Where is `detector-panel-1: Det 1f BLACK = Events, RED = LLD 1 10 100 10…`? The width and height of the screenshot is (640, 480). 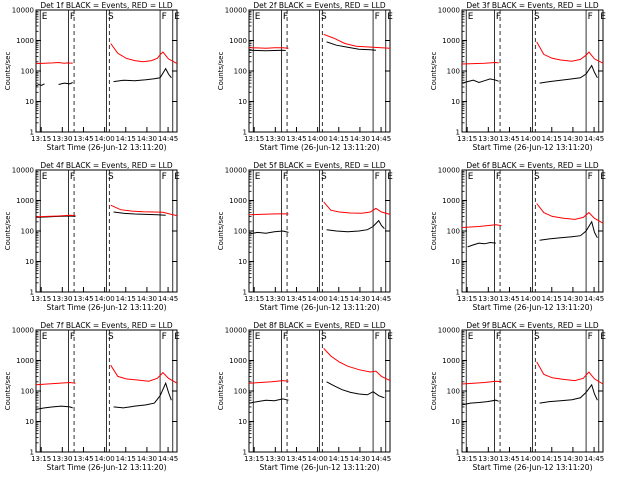
detector-panel-1: Det 1f BLACK = Events, RED = LLD 1 10 100 10… is located at coordinates (92, 76).